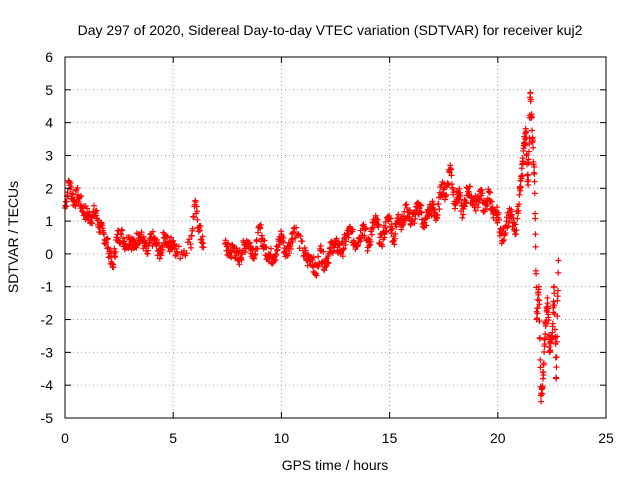  I want to click on y-tick-label: -4, so click(47, 385).